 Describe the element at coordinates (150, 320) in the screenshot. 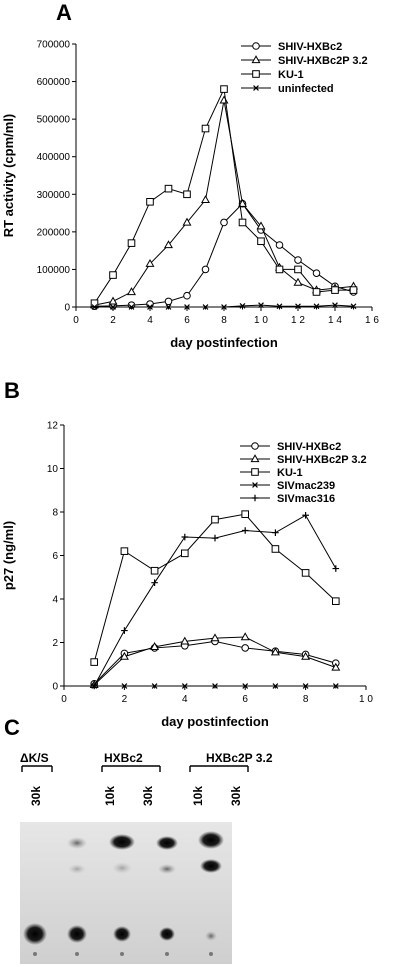

I see `x-tick-label: 4` at that location.